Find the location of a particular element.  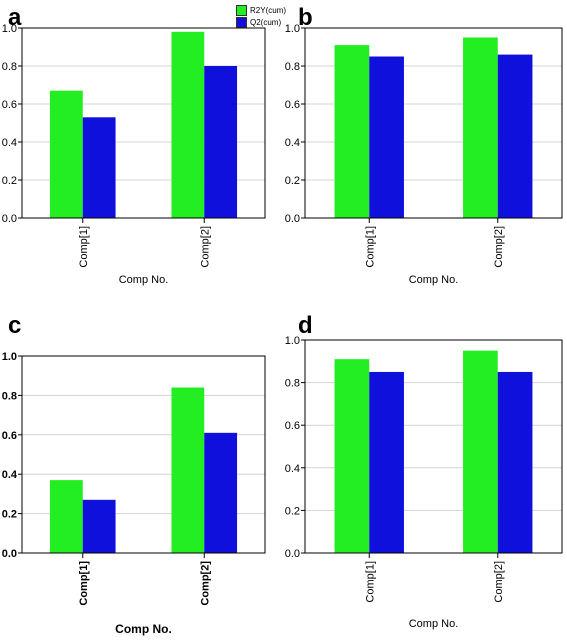

panel-d-category-label: Comp[1] is located at coordinates (370, 582).